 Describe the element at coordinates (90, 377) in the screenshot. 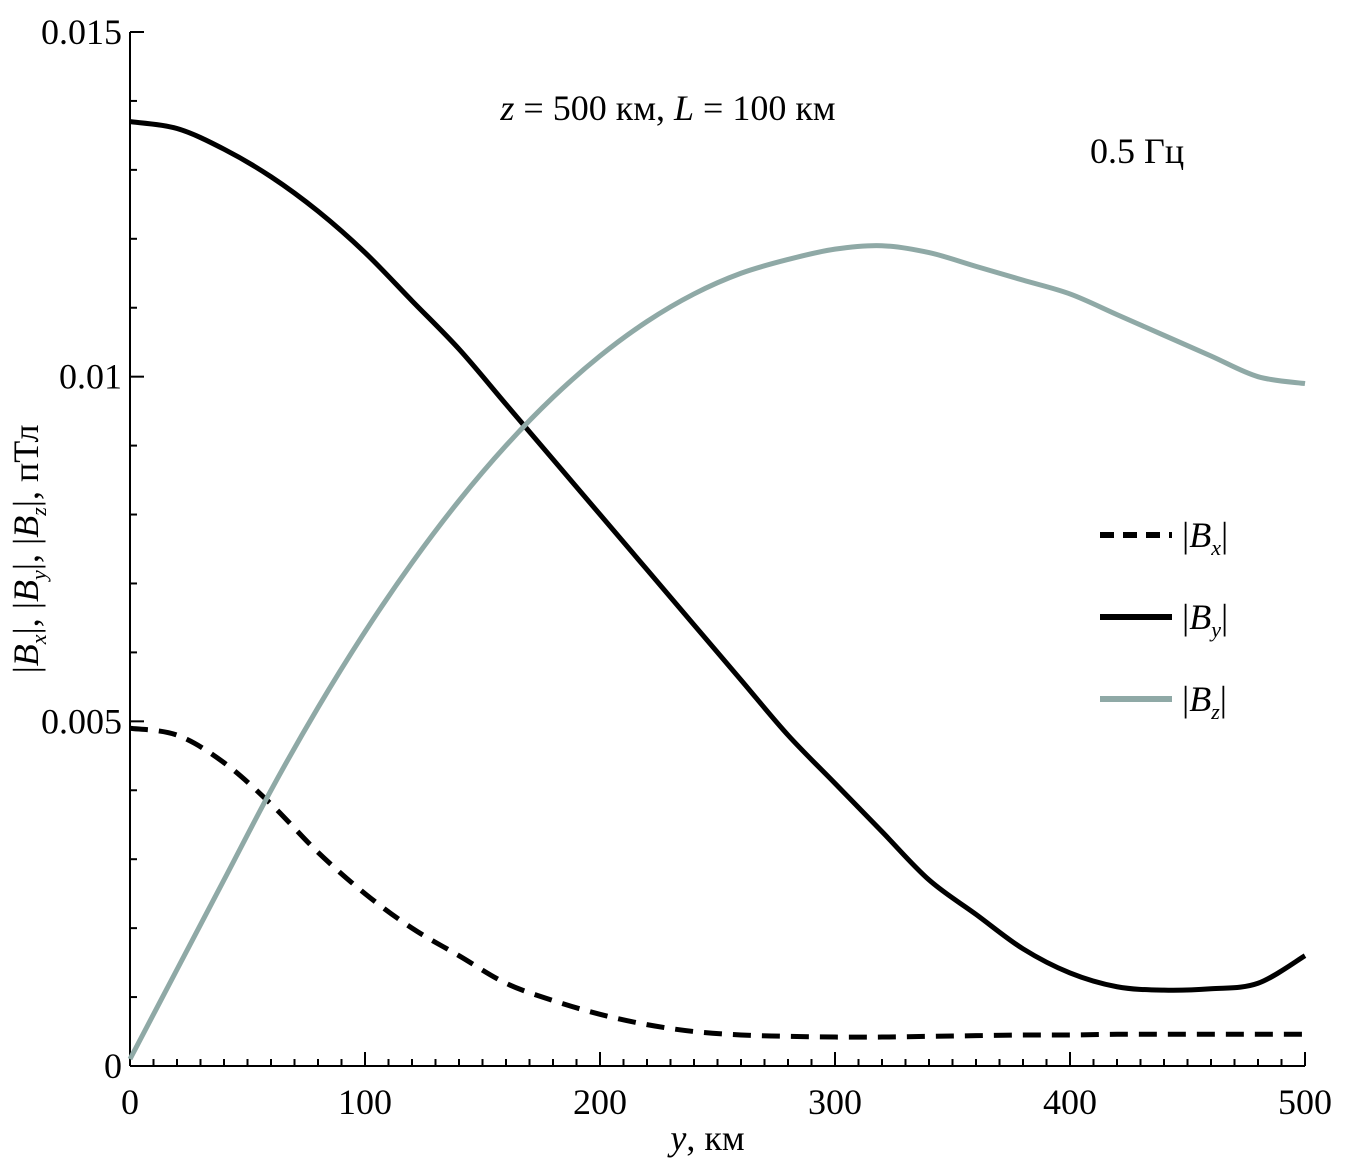

I see `y-tick-label: 0.01` at that location.